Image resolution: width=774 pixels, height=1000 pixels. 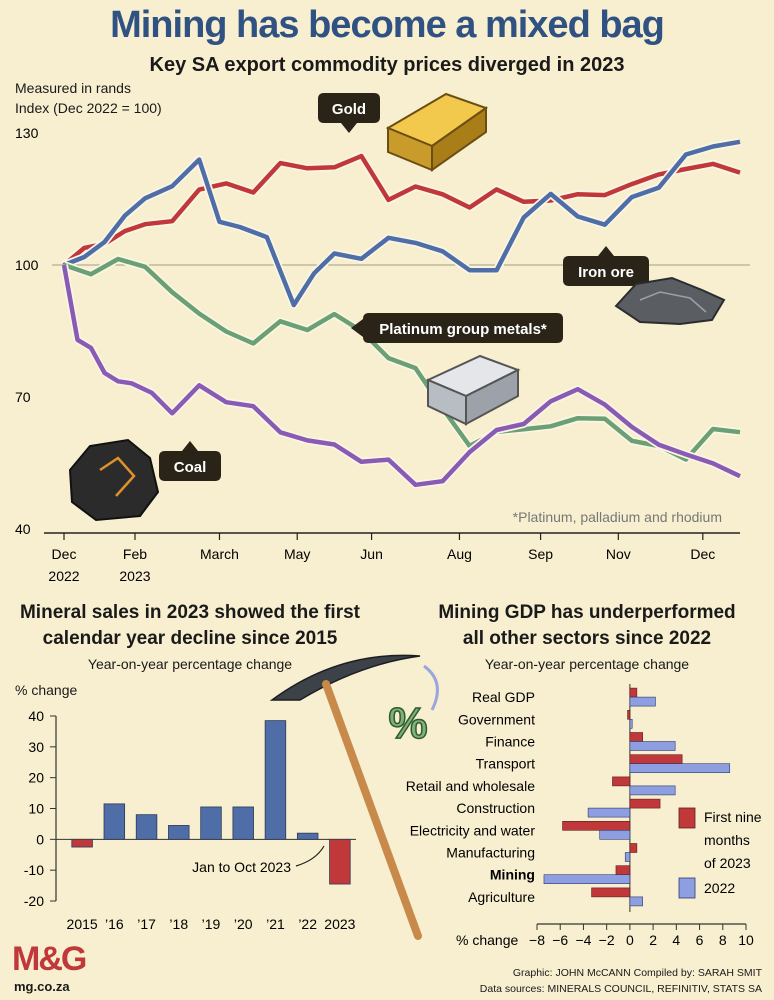 I want to click on gdp-x-axis-label: % change, so click(x=487, y=940).